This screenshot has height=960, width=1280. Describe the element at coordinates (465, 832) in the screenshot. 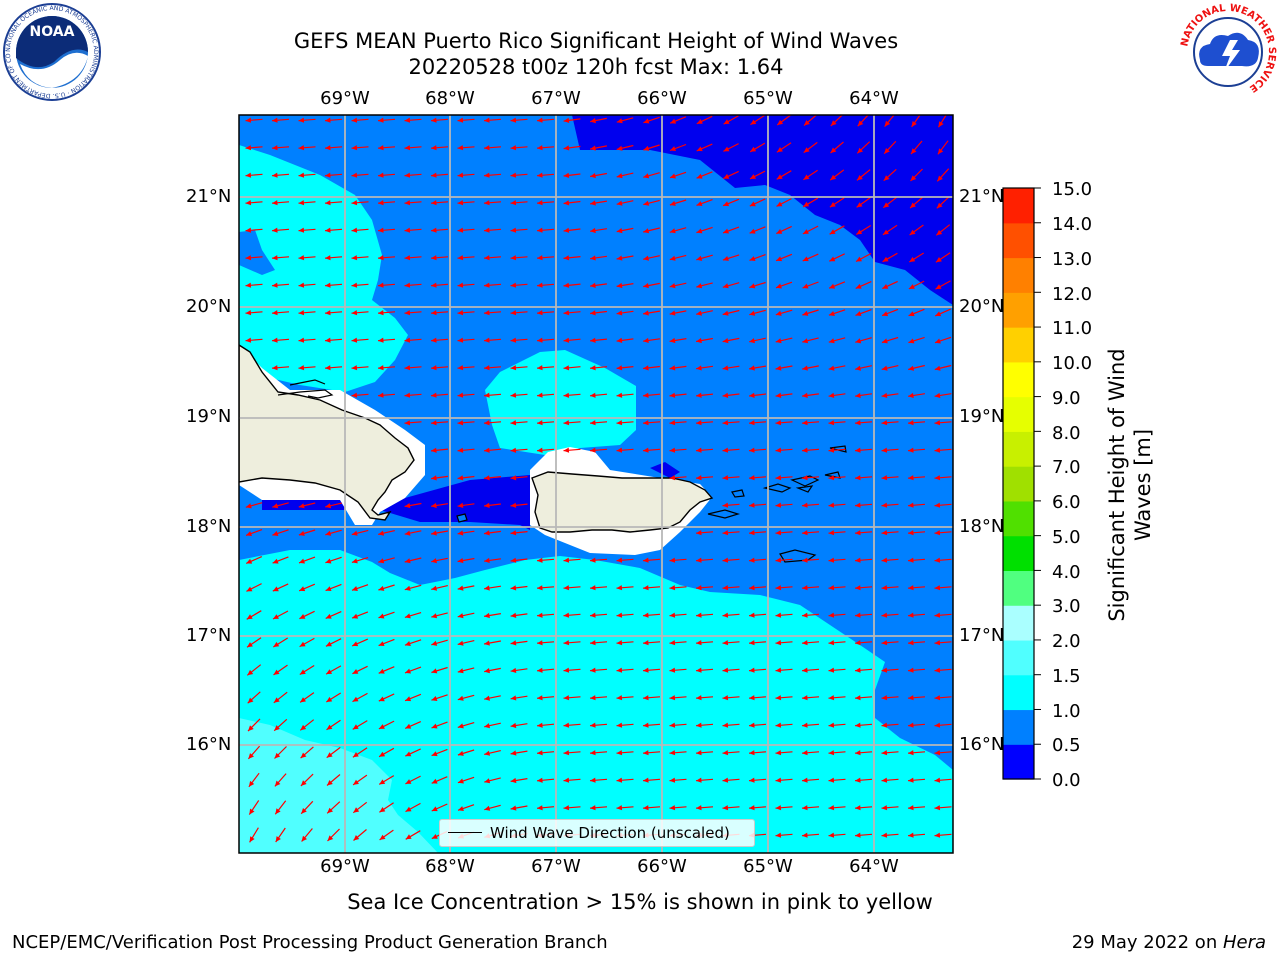

I see `legend-line-swatch` at that location.